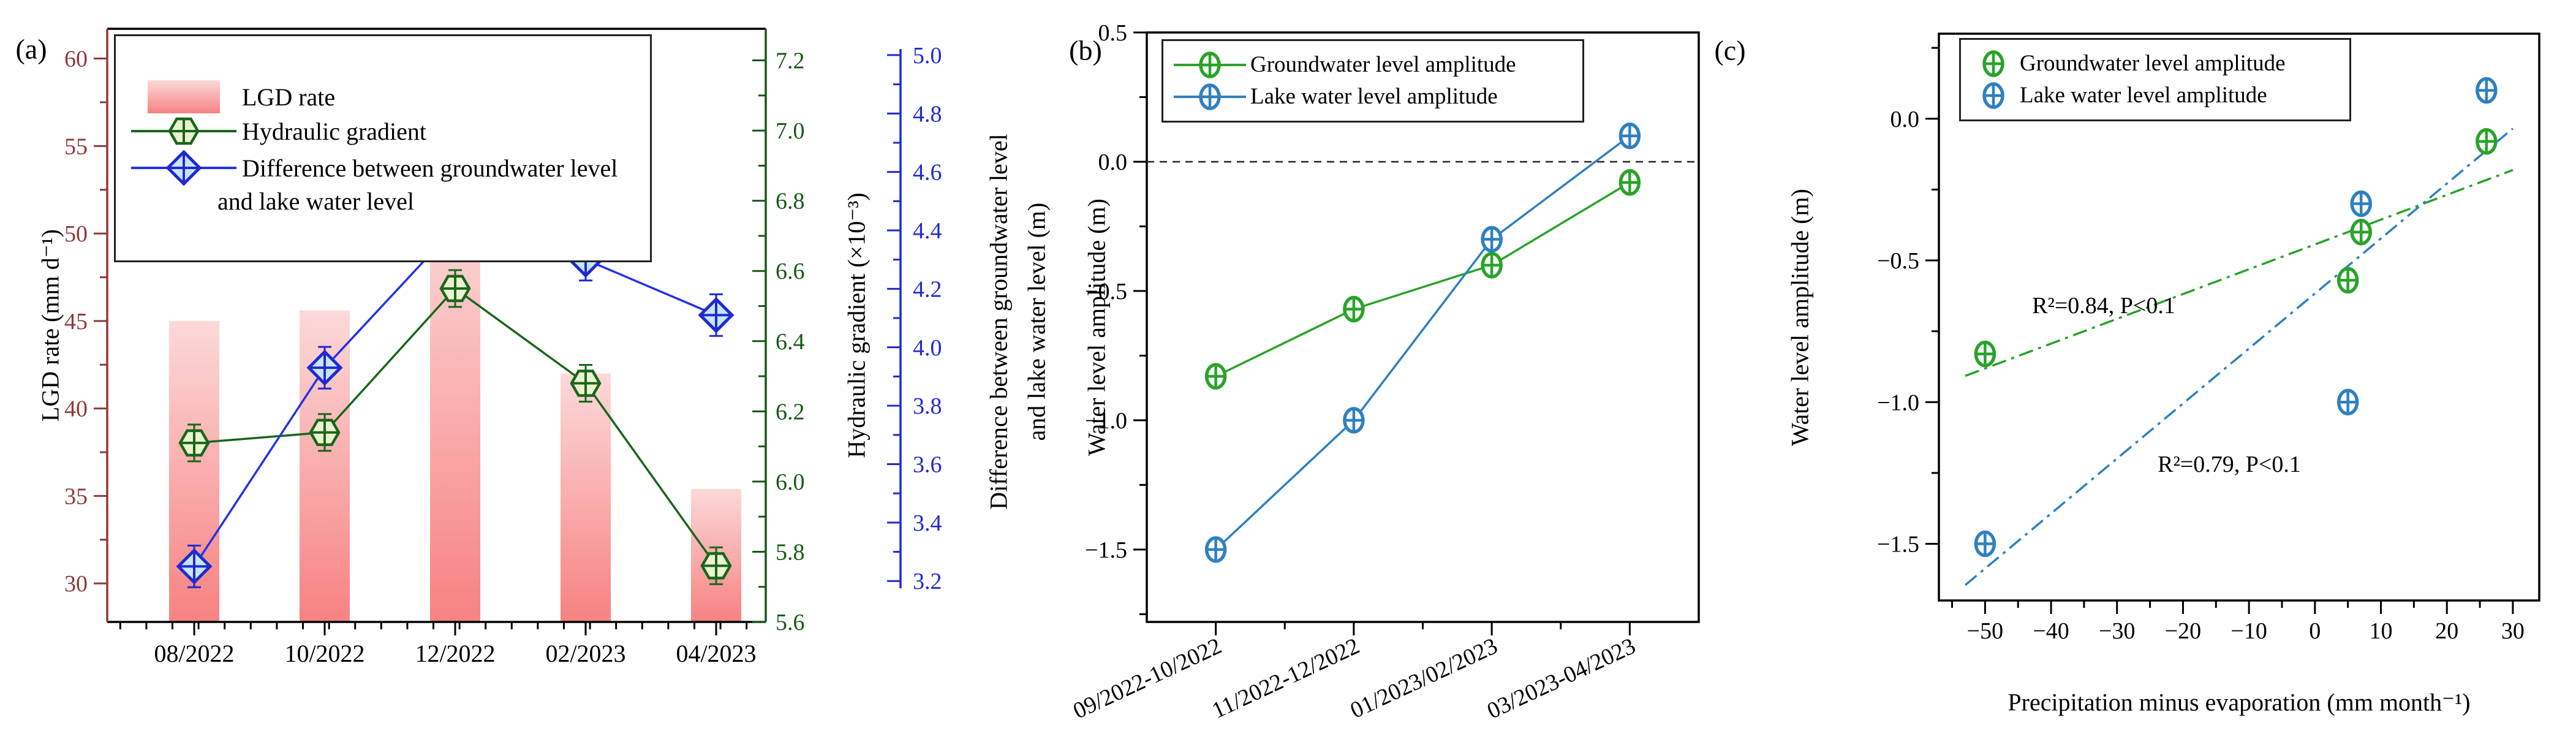  What do you see at coordinates (324, 653) in the screenshot?
I see `panel-a-x-category-label: 10/2022` at bounding box center [324, 653].